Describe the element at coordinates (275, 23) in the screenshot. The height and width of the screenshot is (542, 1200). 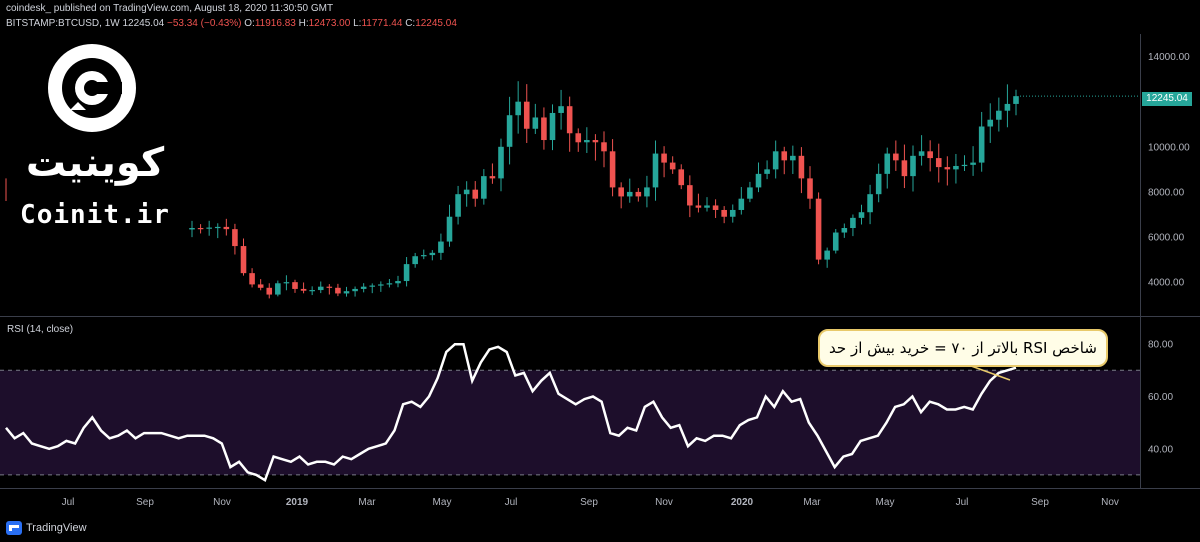
I see `open-value: 11916.83` at that location.